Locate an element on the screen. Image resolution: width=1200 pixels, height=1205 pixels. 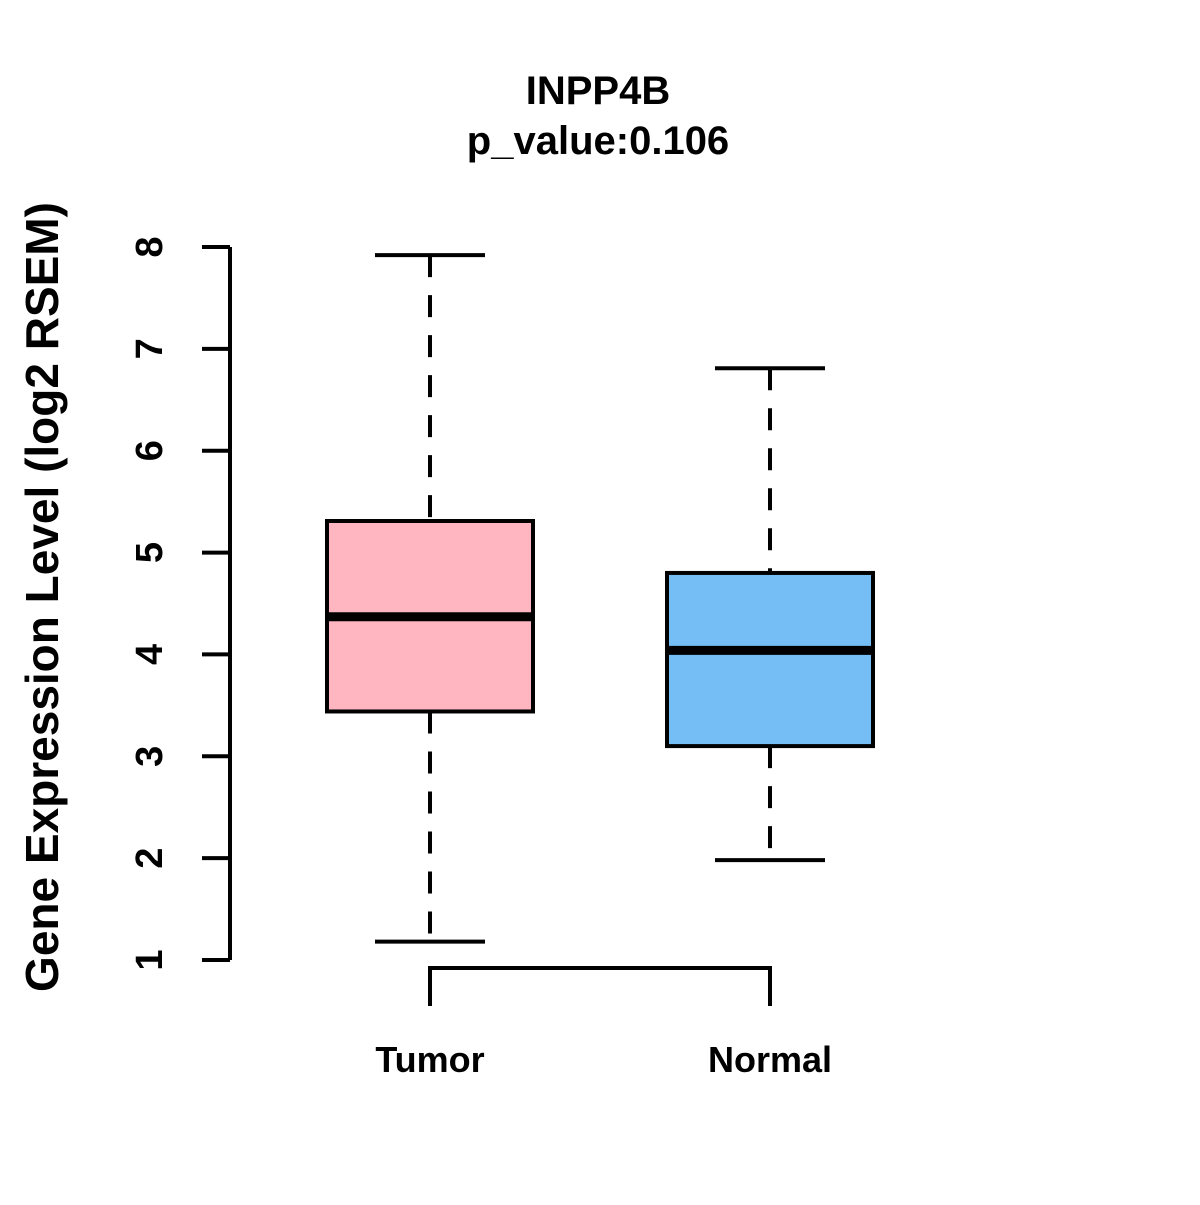
x-category-label-normal: Normal is located at coordinates (770, 1059).